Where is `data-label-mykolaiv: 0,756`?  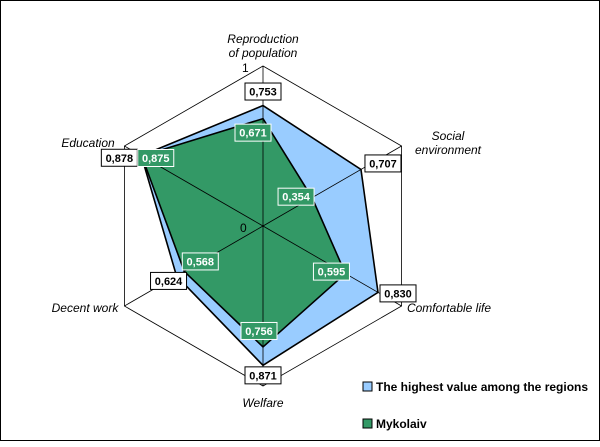
data-label-mykolaiv: 0,756 is located at coordinates (259, 330).